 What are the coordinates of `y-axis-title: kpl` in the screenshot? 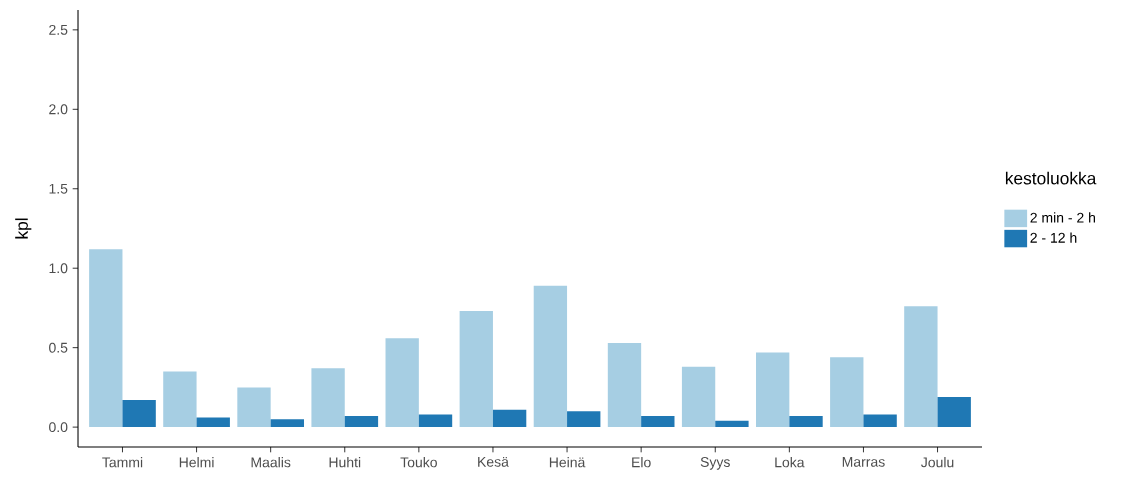 It's located at (23, 228).